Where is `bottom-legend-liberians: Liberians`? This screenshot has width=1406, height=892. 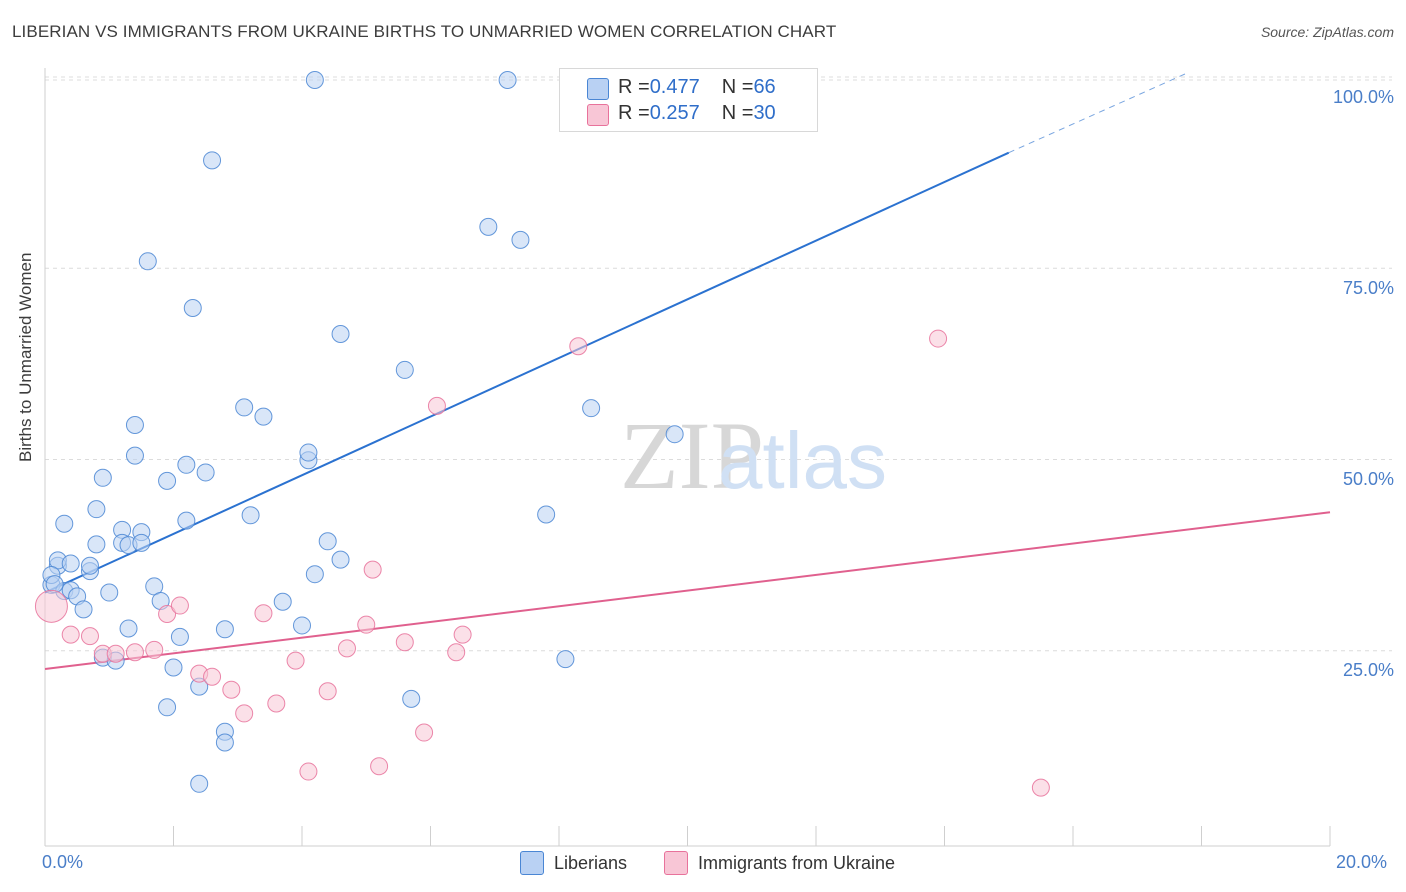
bottom-legend-liberians: Liberians is located at coordinates (573, 863).